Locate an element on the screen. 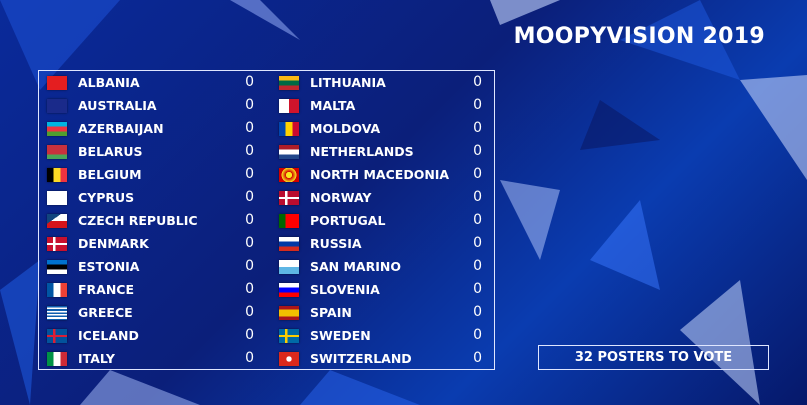 The image size is (807, 405). country-name: AZERBAIJAN is located at coordinates (121, 128).